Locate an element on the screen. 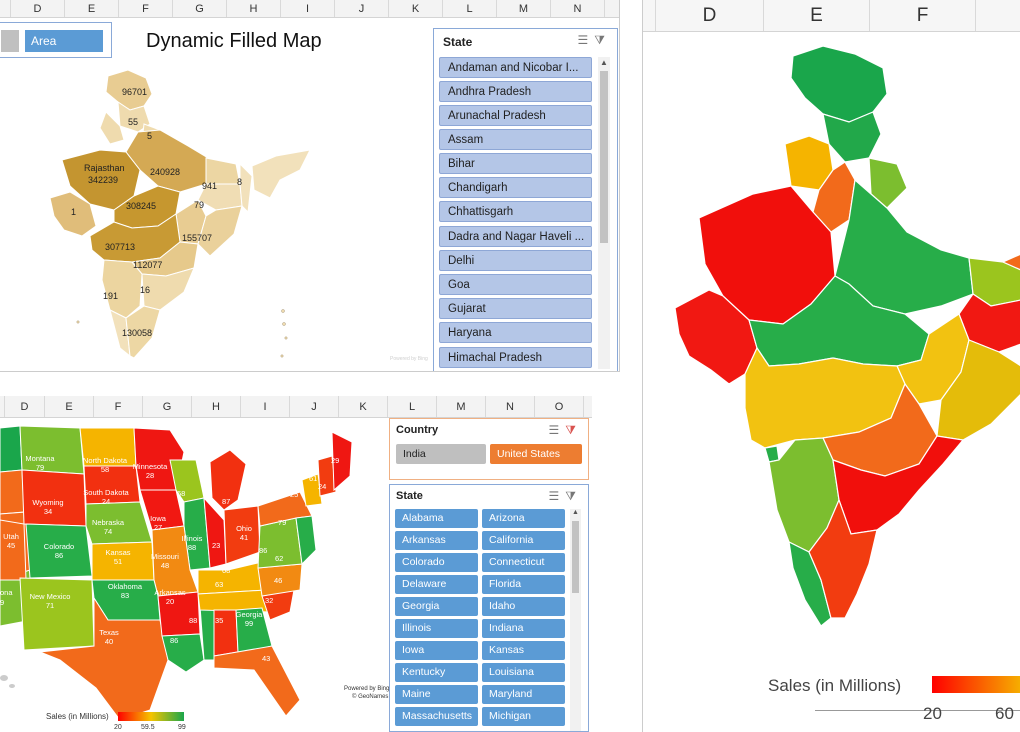 The height and width of the screenshot is (732, 1020). slicer-item: Georgia is located at coordinates (436, 606).